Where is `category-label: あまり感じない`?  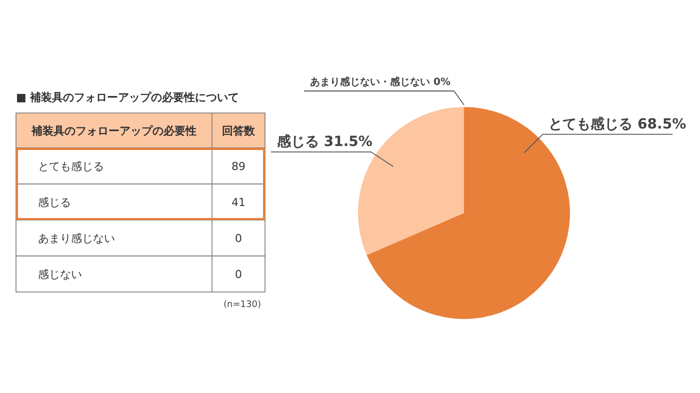
category-label: あまり感じない is located at coordinates (76, 238).